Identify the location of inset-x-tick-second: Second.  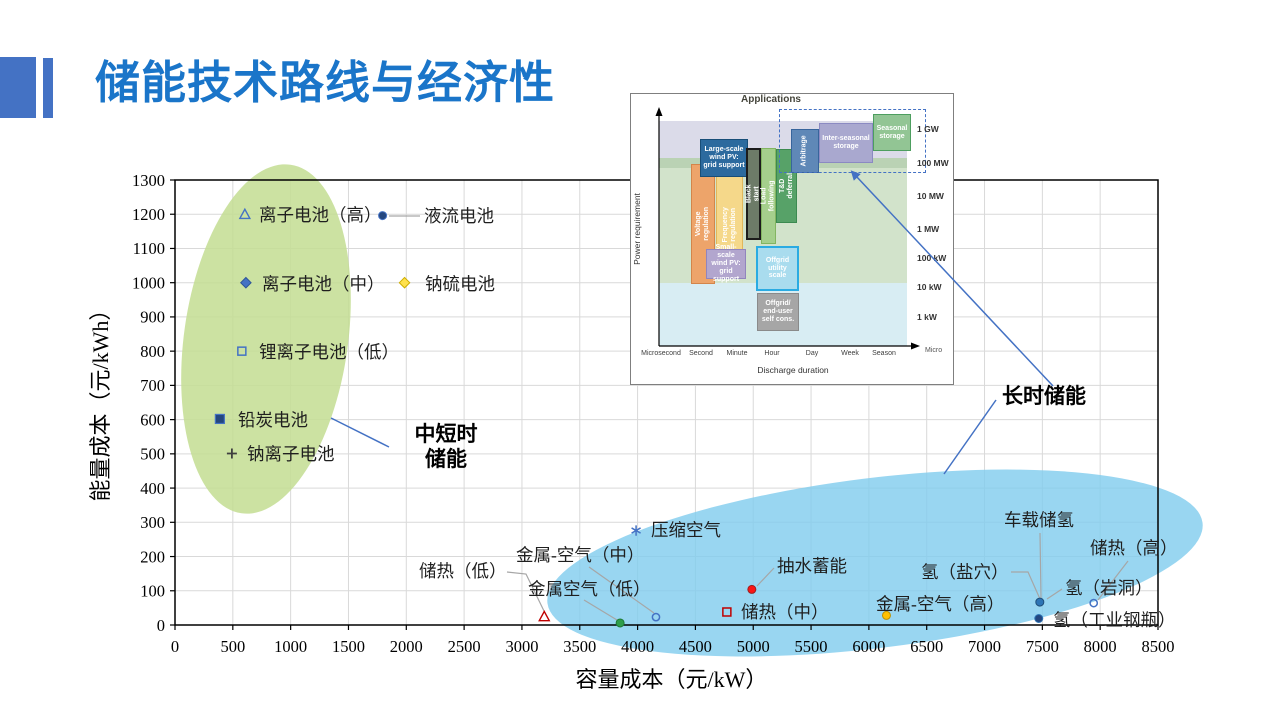
(701, 353).